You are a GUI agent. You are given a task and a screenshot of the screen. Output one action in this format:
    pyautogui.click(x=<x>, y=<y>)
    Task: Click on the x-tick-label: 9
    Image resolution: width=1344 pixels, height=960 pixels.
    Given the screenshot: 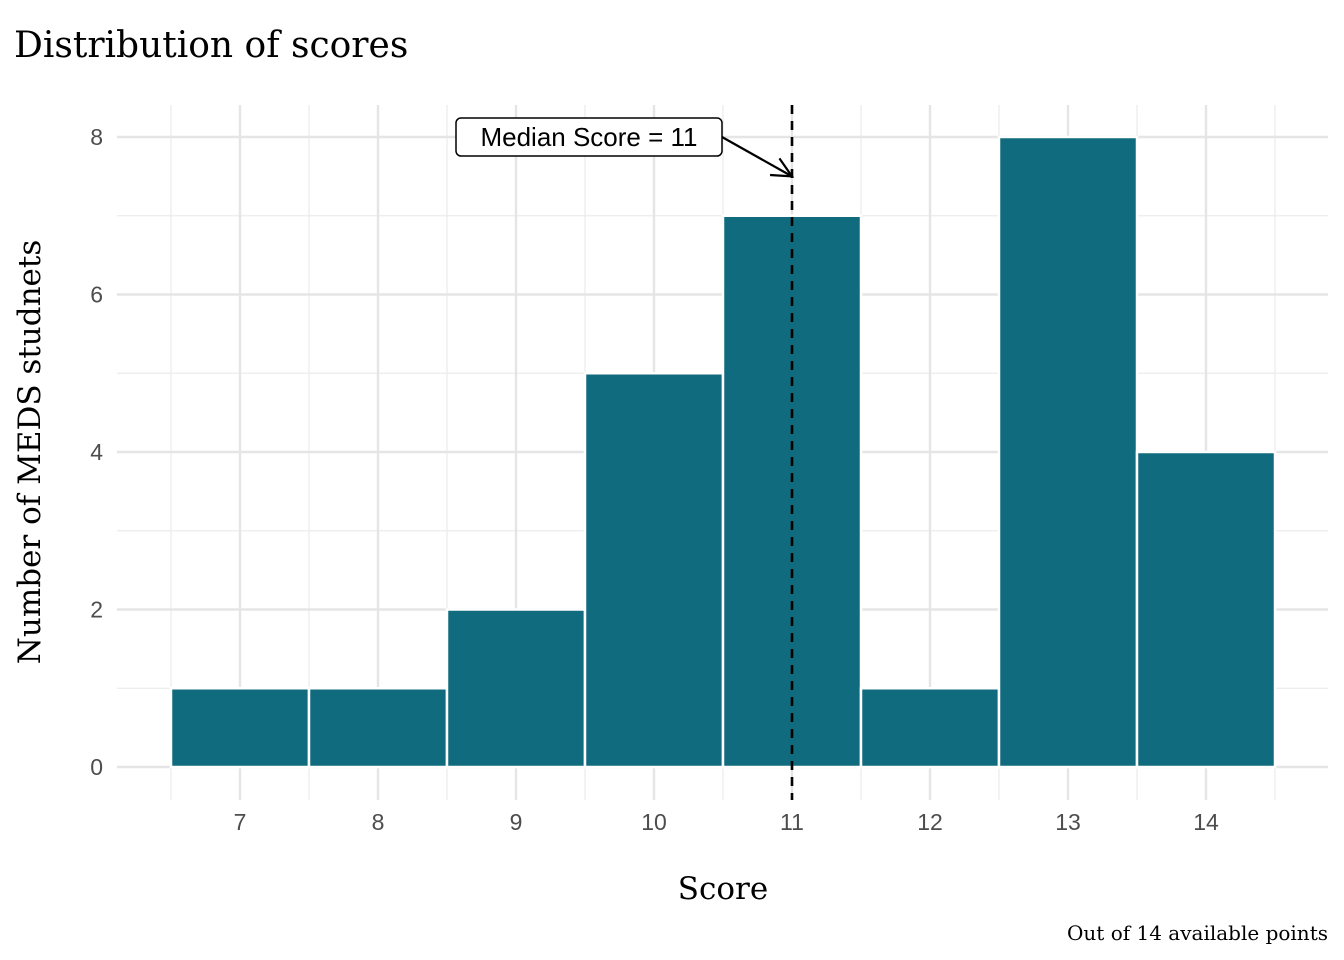 What is the action you would take?
    pyautogui.click(x=516, y=822)
    